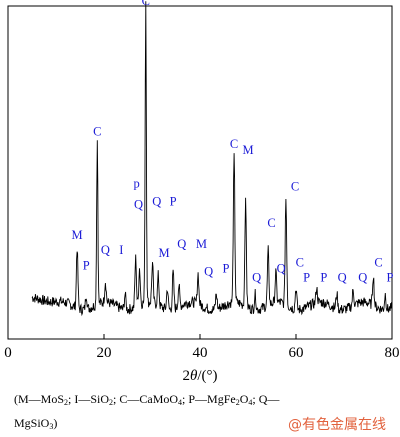 This screenshot has width=400, height=437. Describe the element at coordinates (204, 425) in the screenshot. I see `legend-line-2: MgSiO3) @有色金属在线` at that location.